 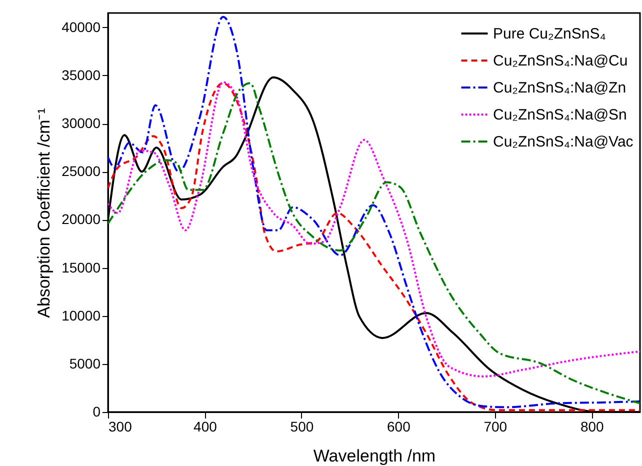 What do you see at coordinates (374, 456) in the screenshot?
I see `x-axis-title: Wavelength /nm` at bounding box center [374, 456].